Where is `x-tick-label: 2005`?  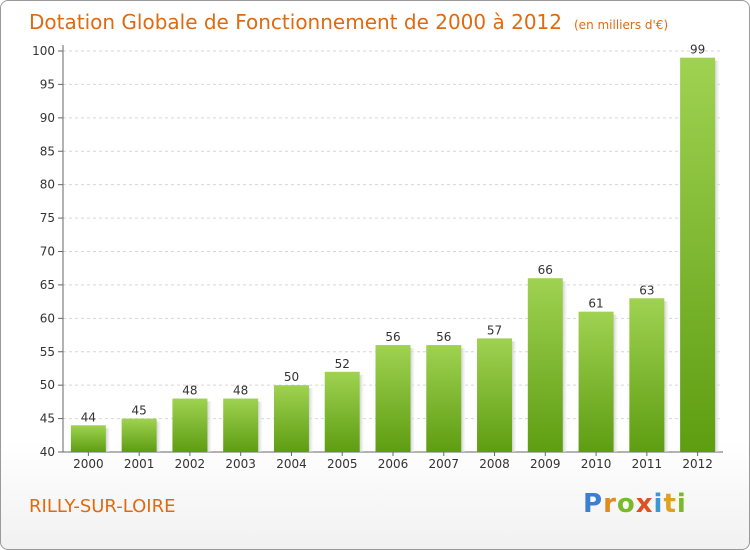
x-tick-label: 2005 is located at coordinates (342, 464).